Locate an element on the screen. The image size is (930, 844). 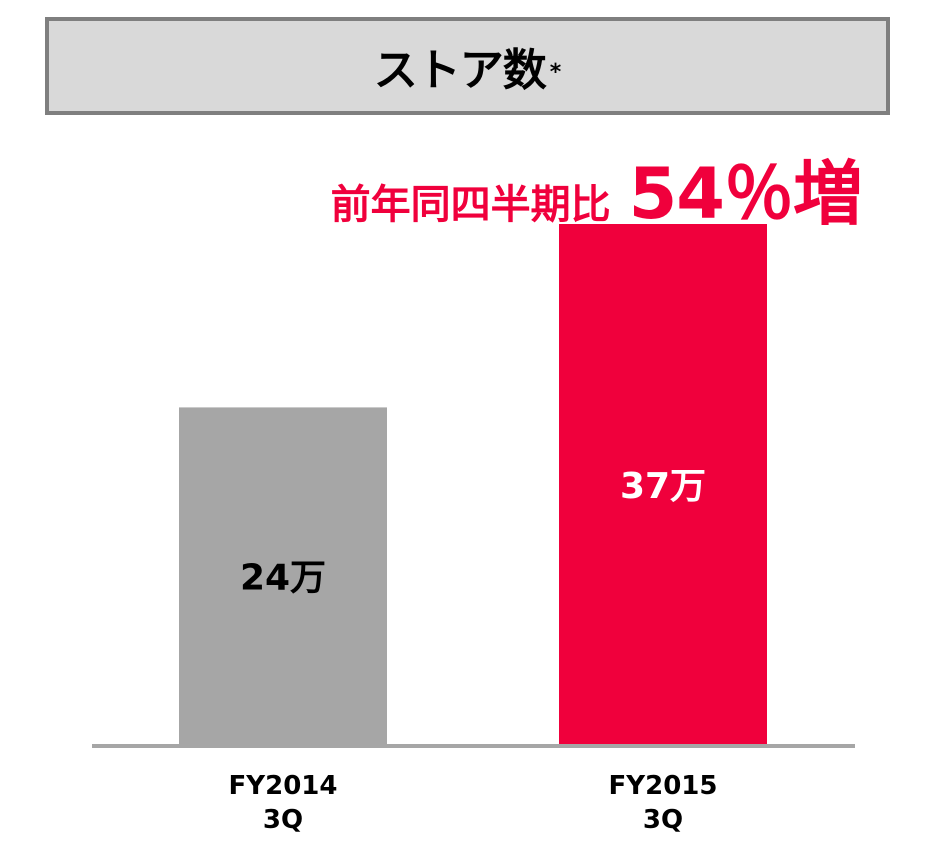
title-box: ストア数 * is located at coordinates (467, 66).